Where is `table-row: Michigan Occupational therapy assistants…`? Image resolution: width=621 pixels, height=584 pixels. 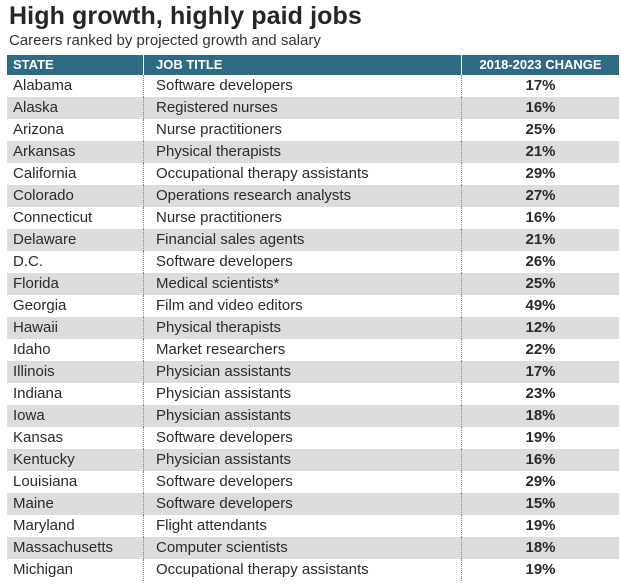
table-row: Michigan Occupational therapy assistants… is located at coordinates (313, 570).